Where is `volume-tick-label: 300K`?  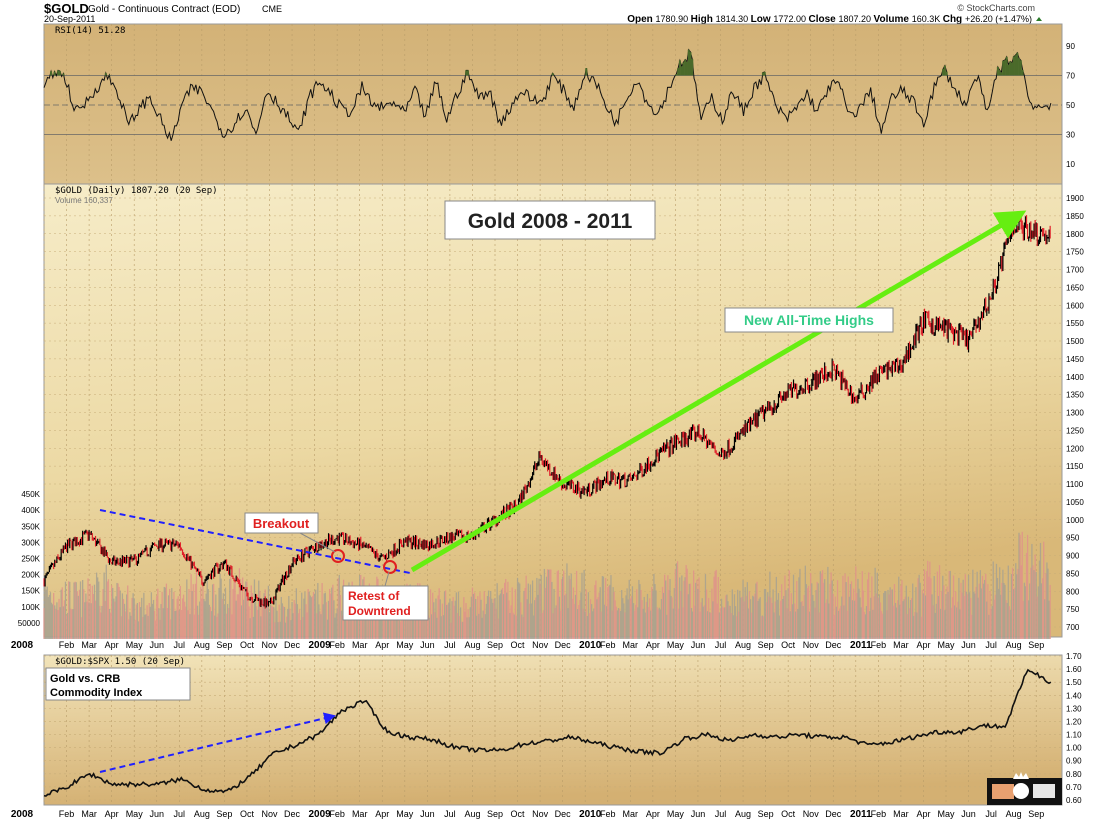 volume-tick-label: 300K is located at coordinates (30, 542).